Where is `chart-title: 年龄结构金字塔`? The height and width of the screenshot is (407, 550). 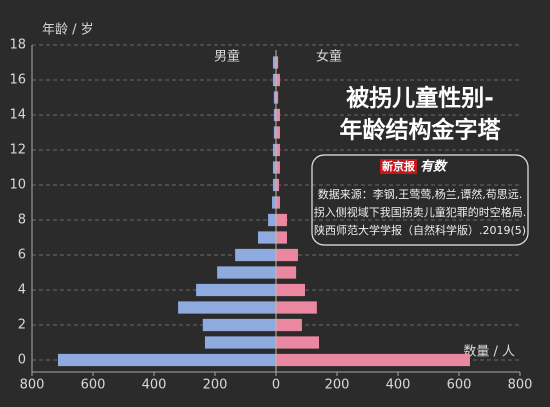 chart-title: 年龄结构金字塔 is located at coordinates (421, 130).